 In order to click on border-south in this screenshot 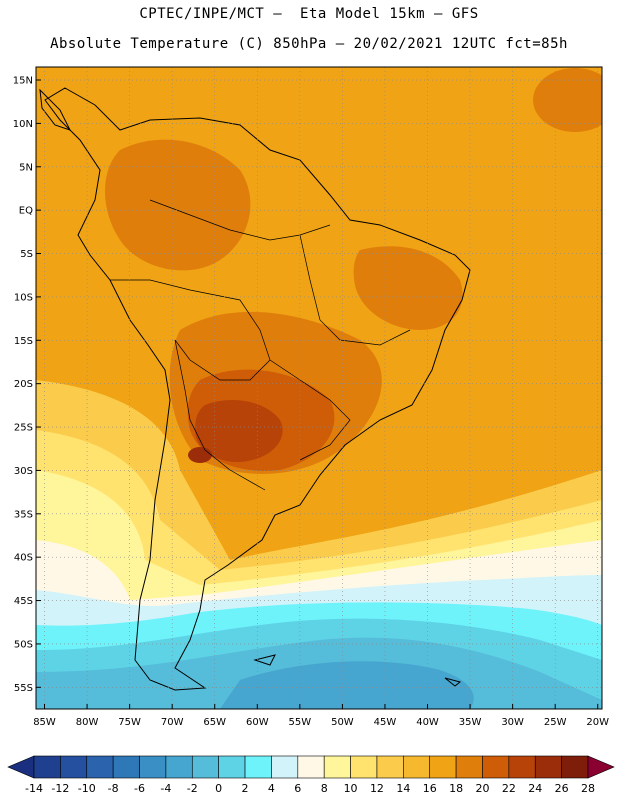, I will do `click(310, 410)`.